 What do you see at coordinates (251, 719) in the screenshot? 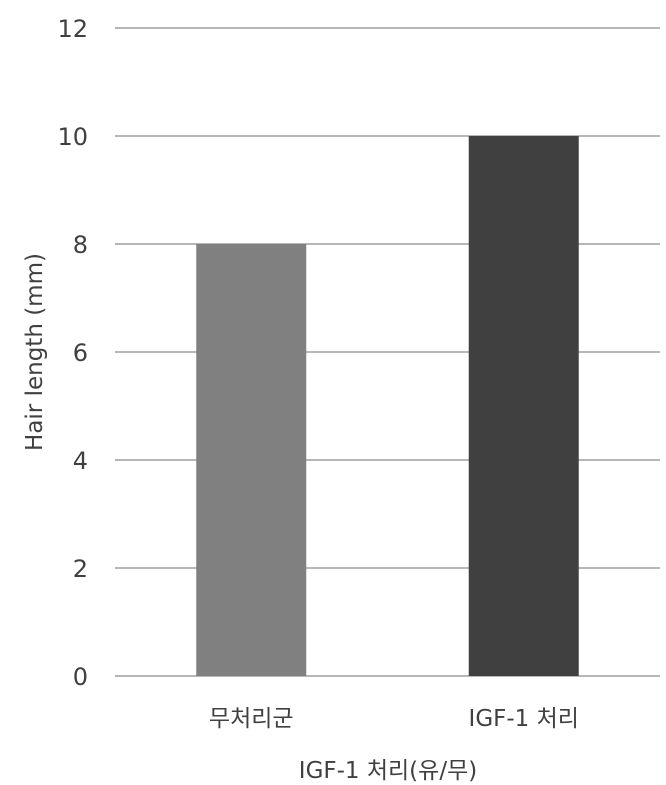
I see `x-category-label: 무처리군` at bounding box center [251, 719].